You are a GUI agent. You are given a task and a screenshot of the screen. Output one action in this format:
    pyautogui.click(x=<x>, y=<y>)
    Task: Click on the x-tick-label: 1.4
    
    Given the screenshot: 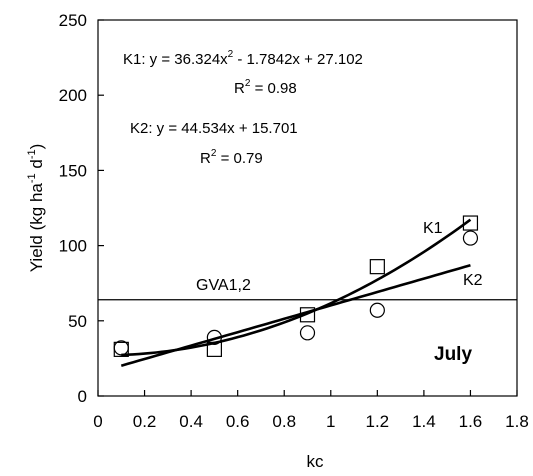 What is the action you would take?
    pyautogui.click(x=424, y=421)
    